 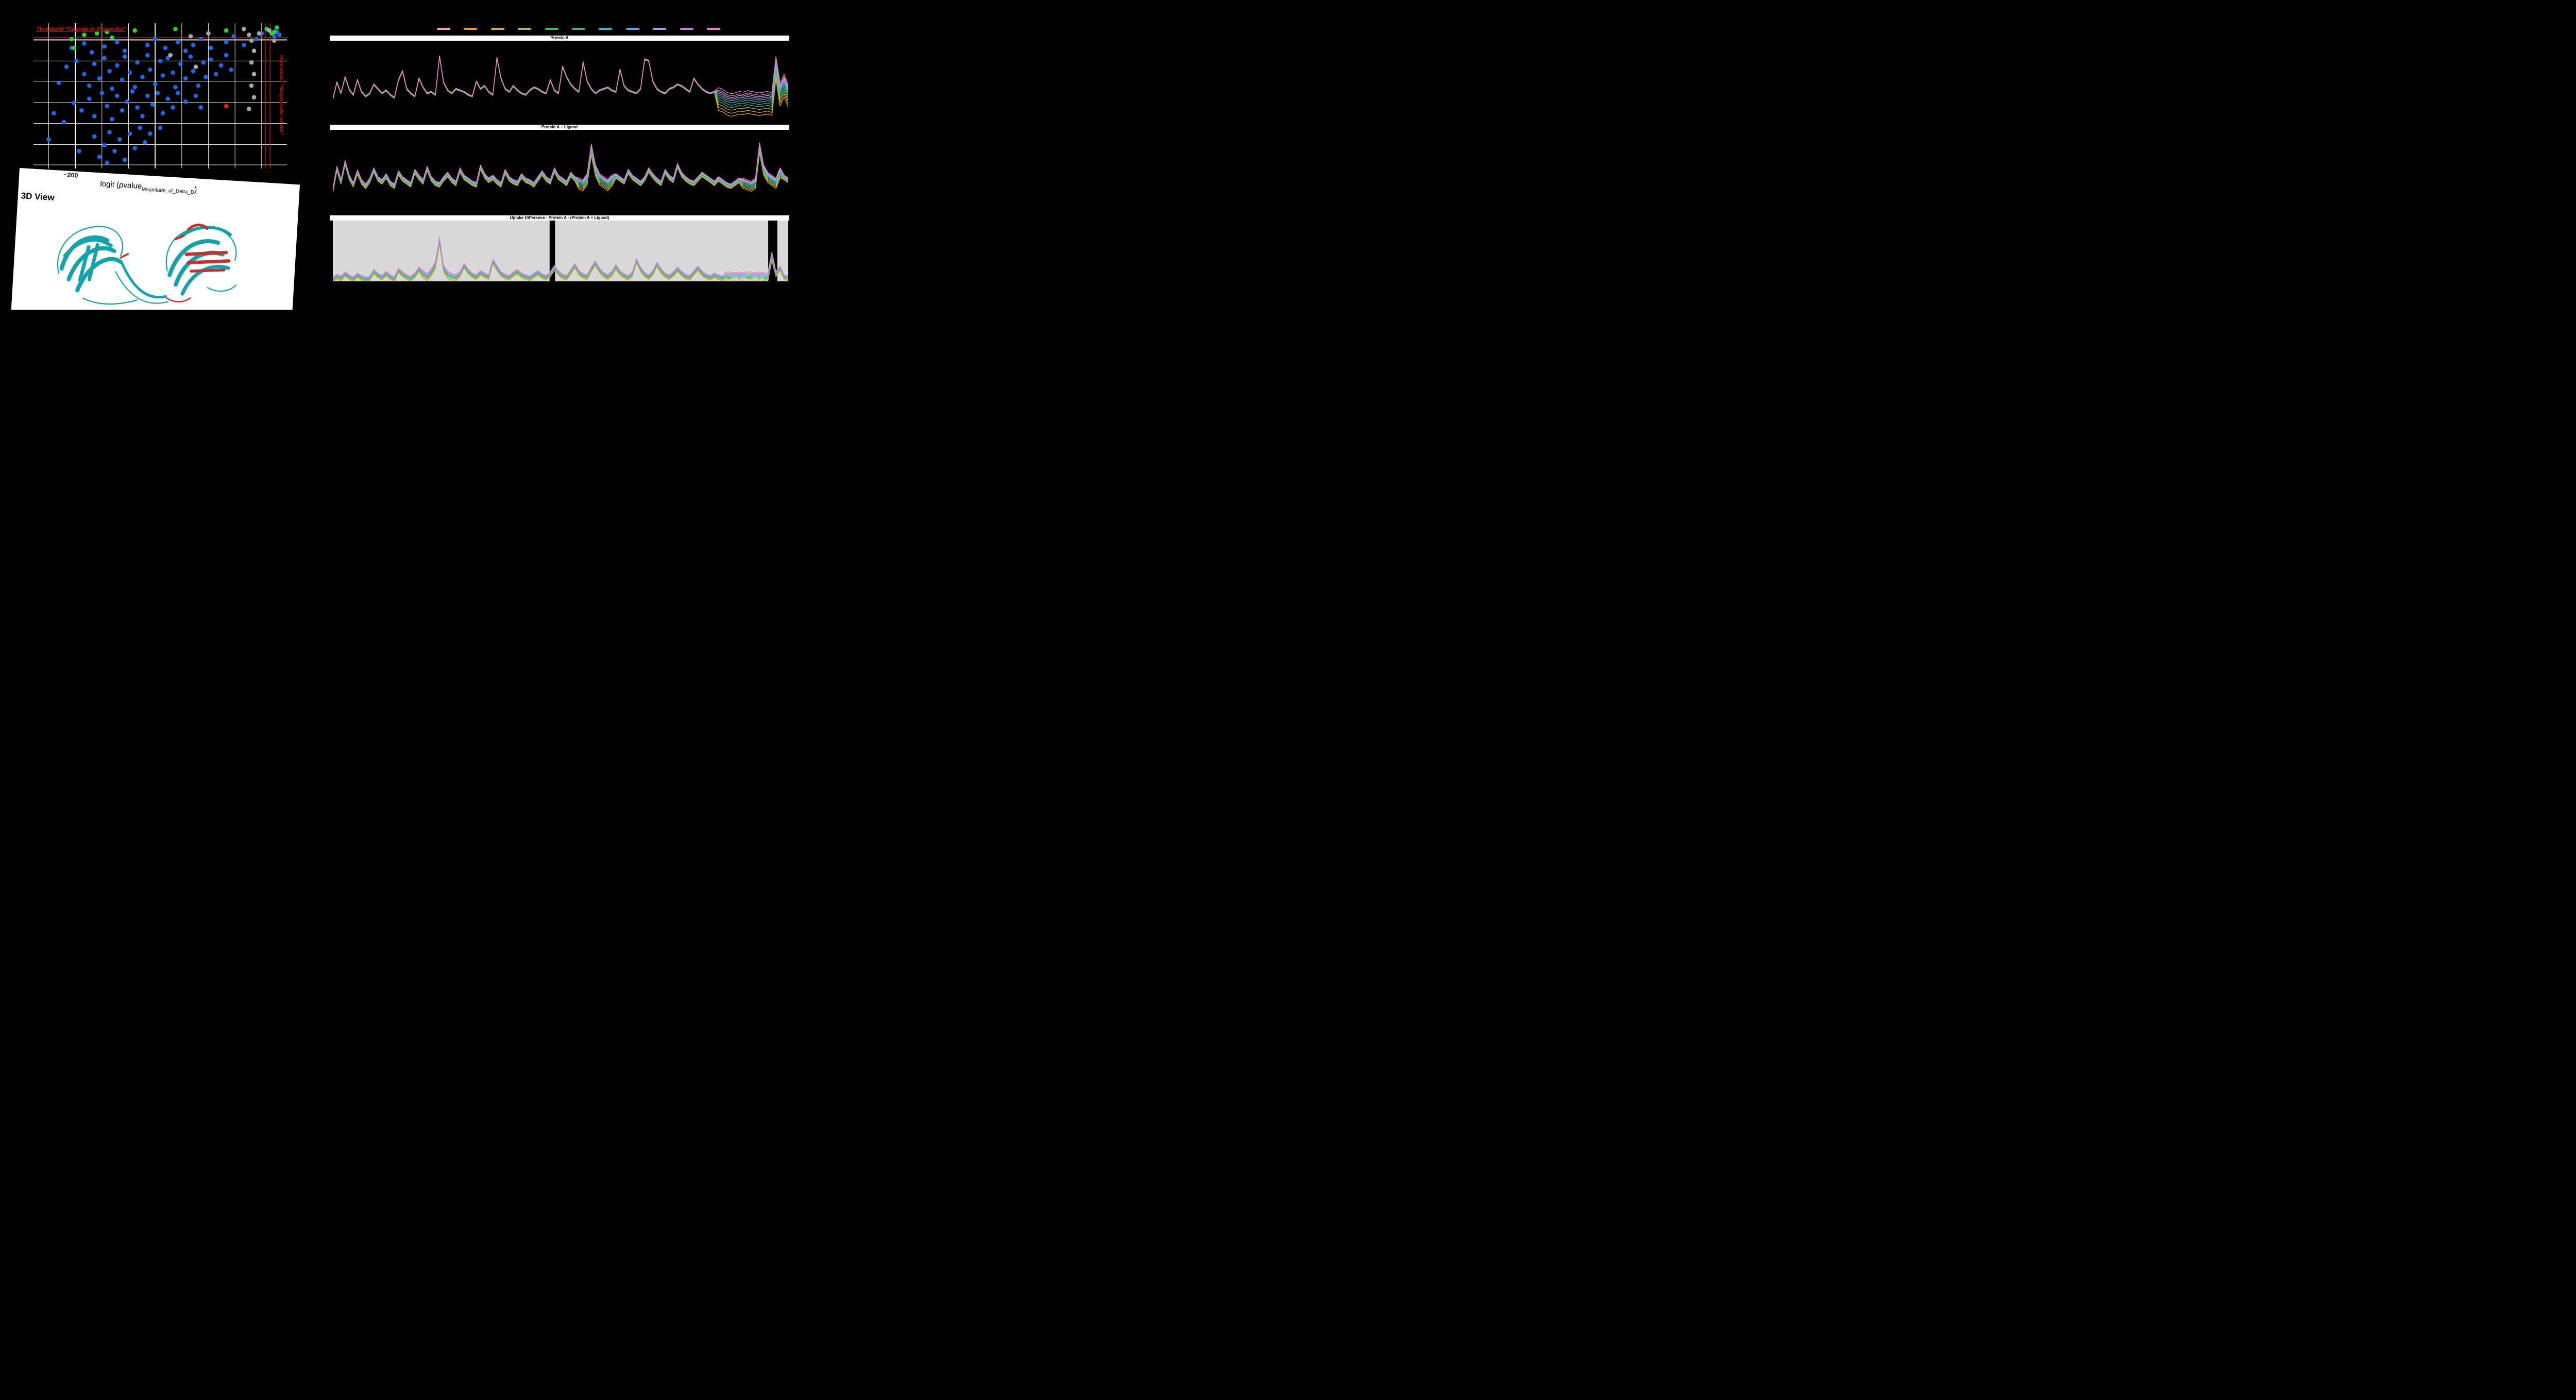 I want to click on panel-title-protein-a-ligand: Protein A + Ligand, so click(x=559, y=127).